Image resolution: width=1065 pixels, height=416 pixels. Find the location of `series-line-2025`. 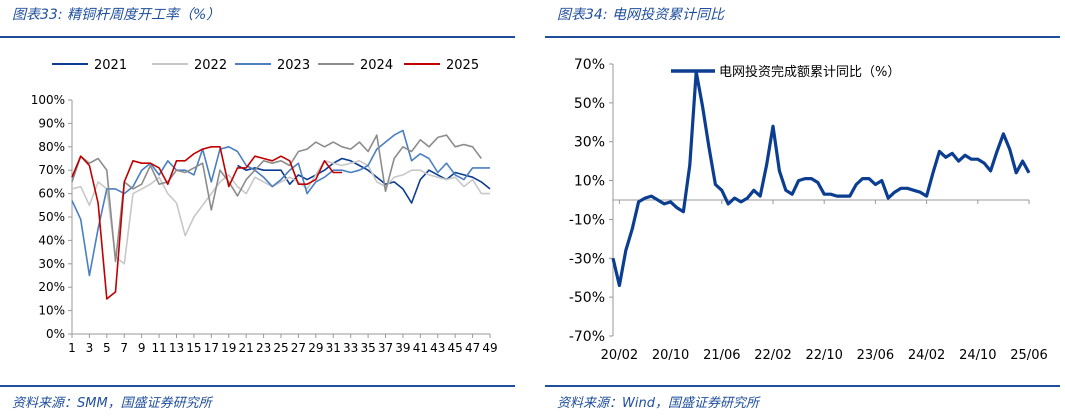

series-line-2025 is located at coordinates (206, 223).